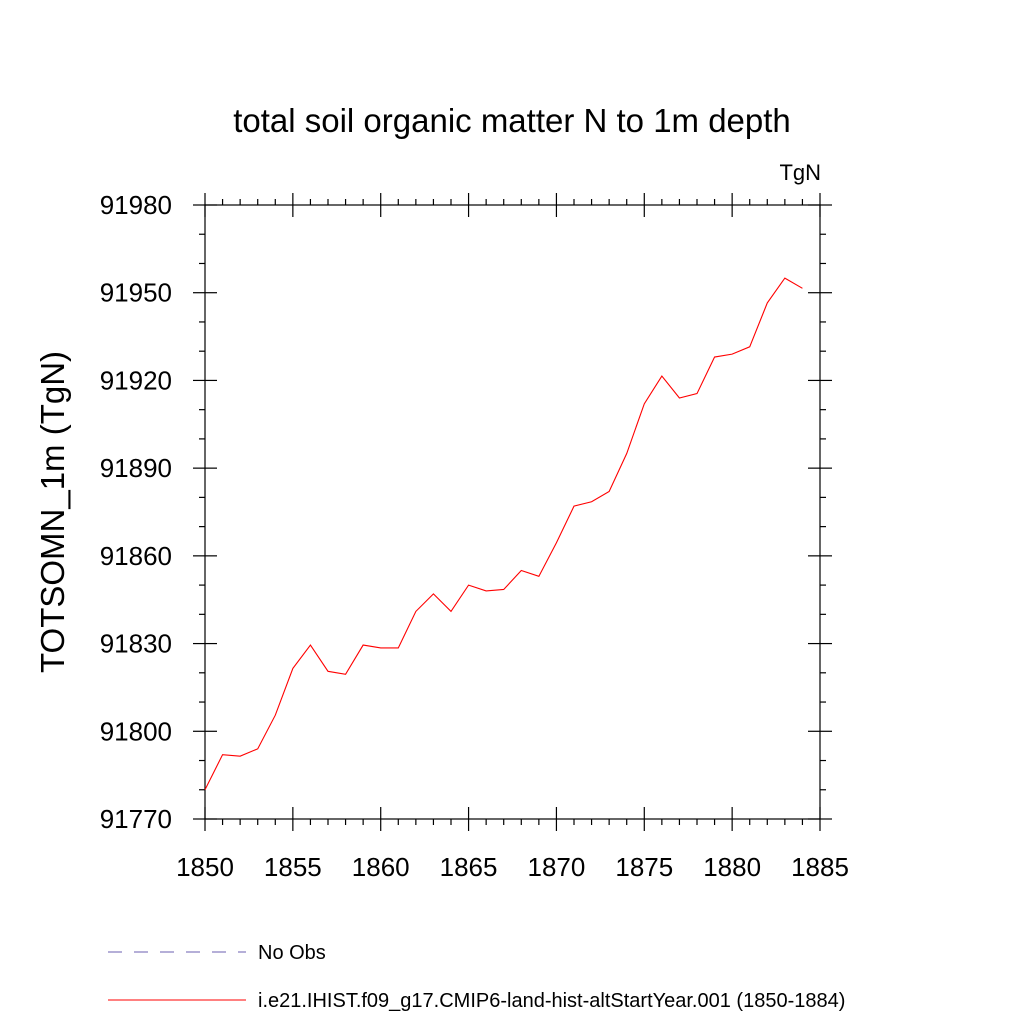 This screenshot has width=1024, height=1024. Describe the element at coordinates (469, 867) in the screenshot. I see `x-tick-label: 1865` at that location.